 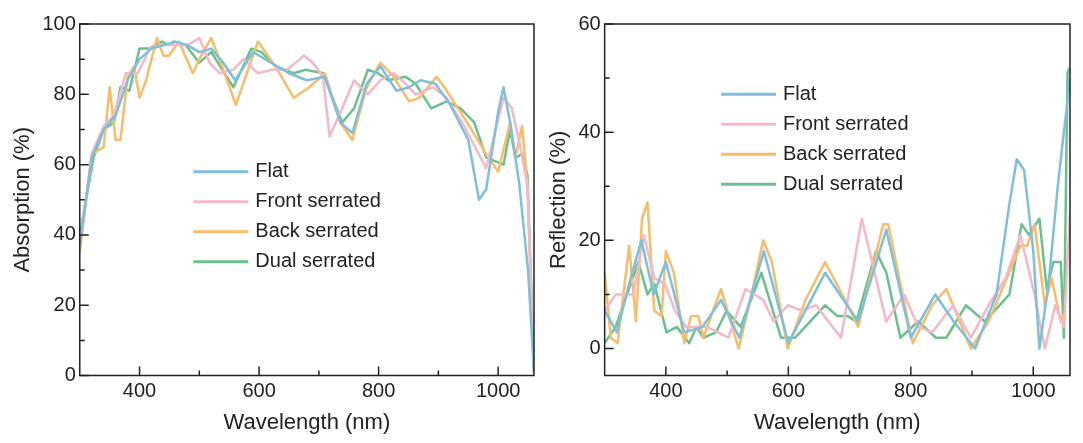 What do you see at coordinates (558, 199) in the screenshot?
I see `y-axis-title: Reflection (%)` at bounding box center [558, 199].